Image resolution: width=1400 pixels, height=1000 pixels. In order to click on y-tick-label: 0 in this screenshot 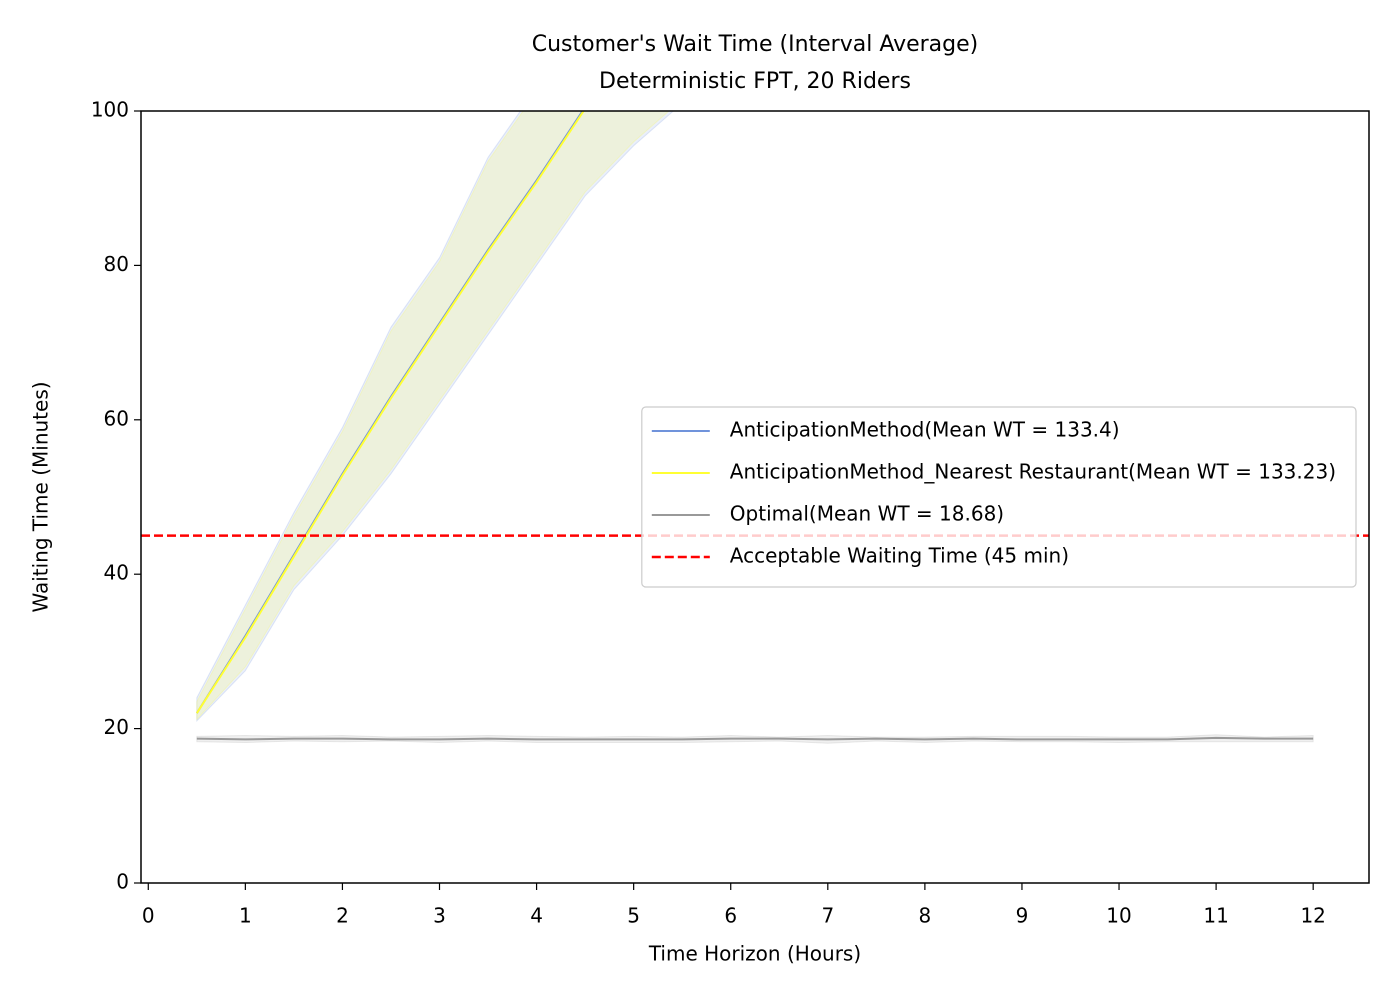, I will do `click(122, 882)`.